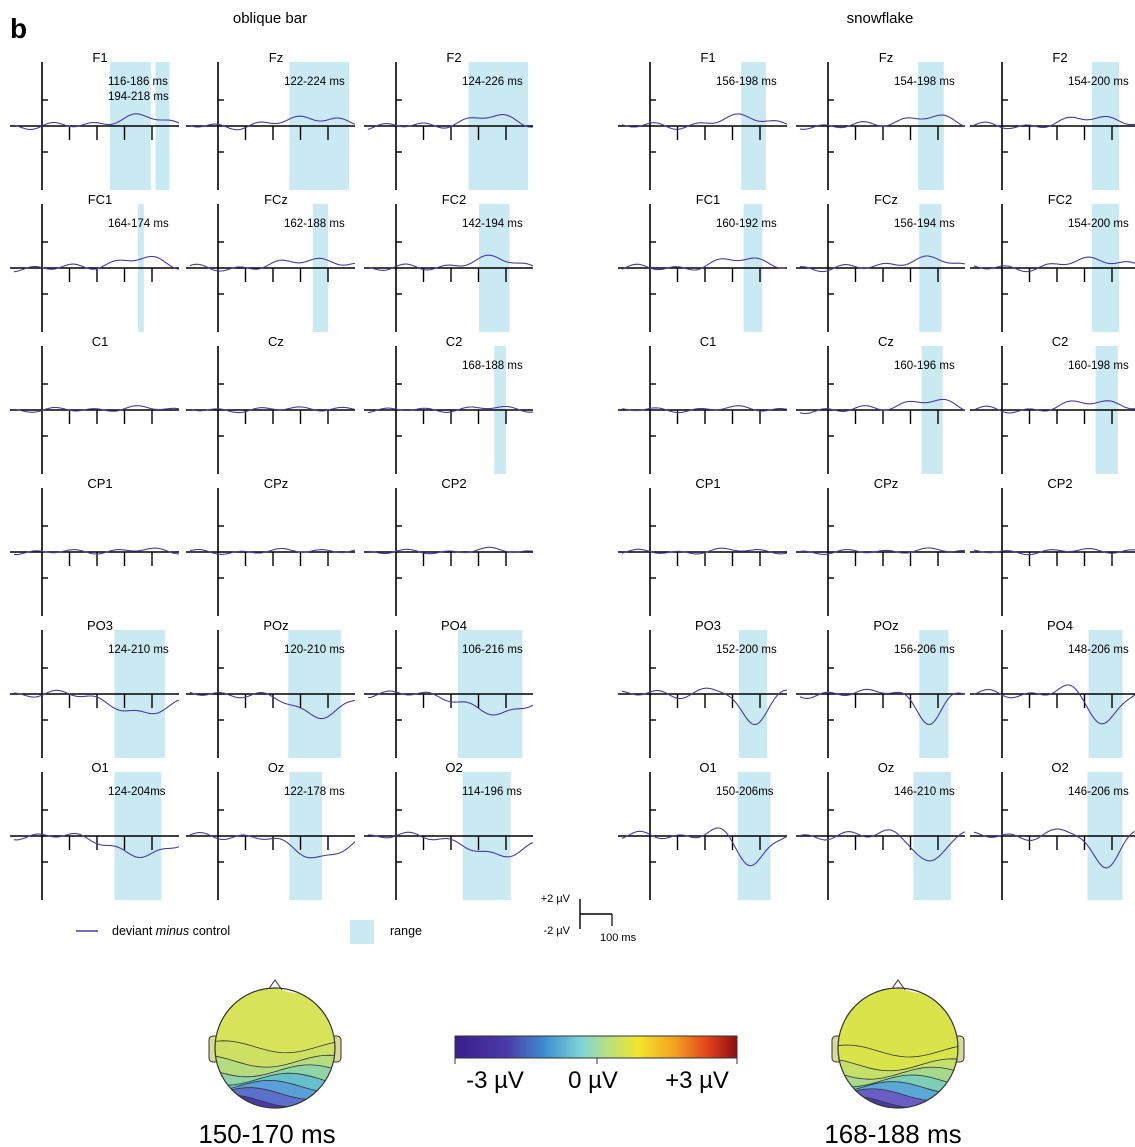 The height and width of the screenshot is (1147, 1135). Describe the element at coordinates (270, 688) in the screenshot. I see `electrode-plot-poz: POz 120-210 ms` at that location.